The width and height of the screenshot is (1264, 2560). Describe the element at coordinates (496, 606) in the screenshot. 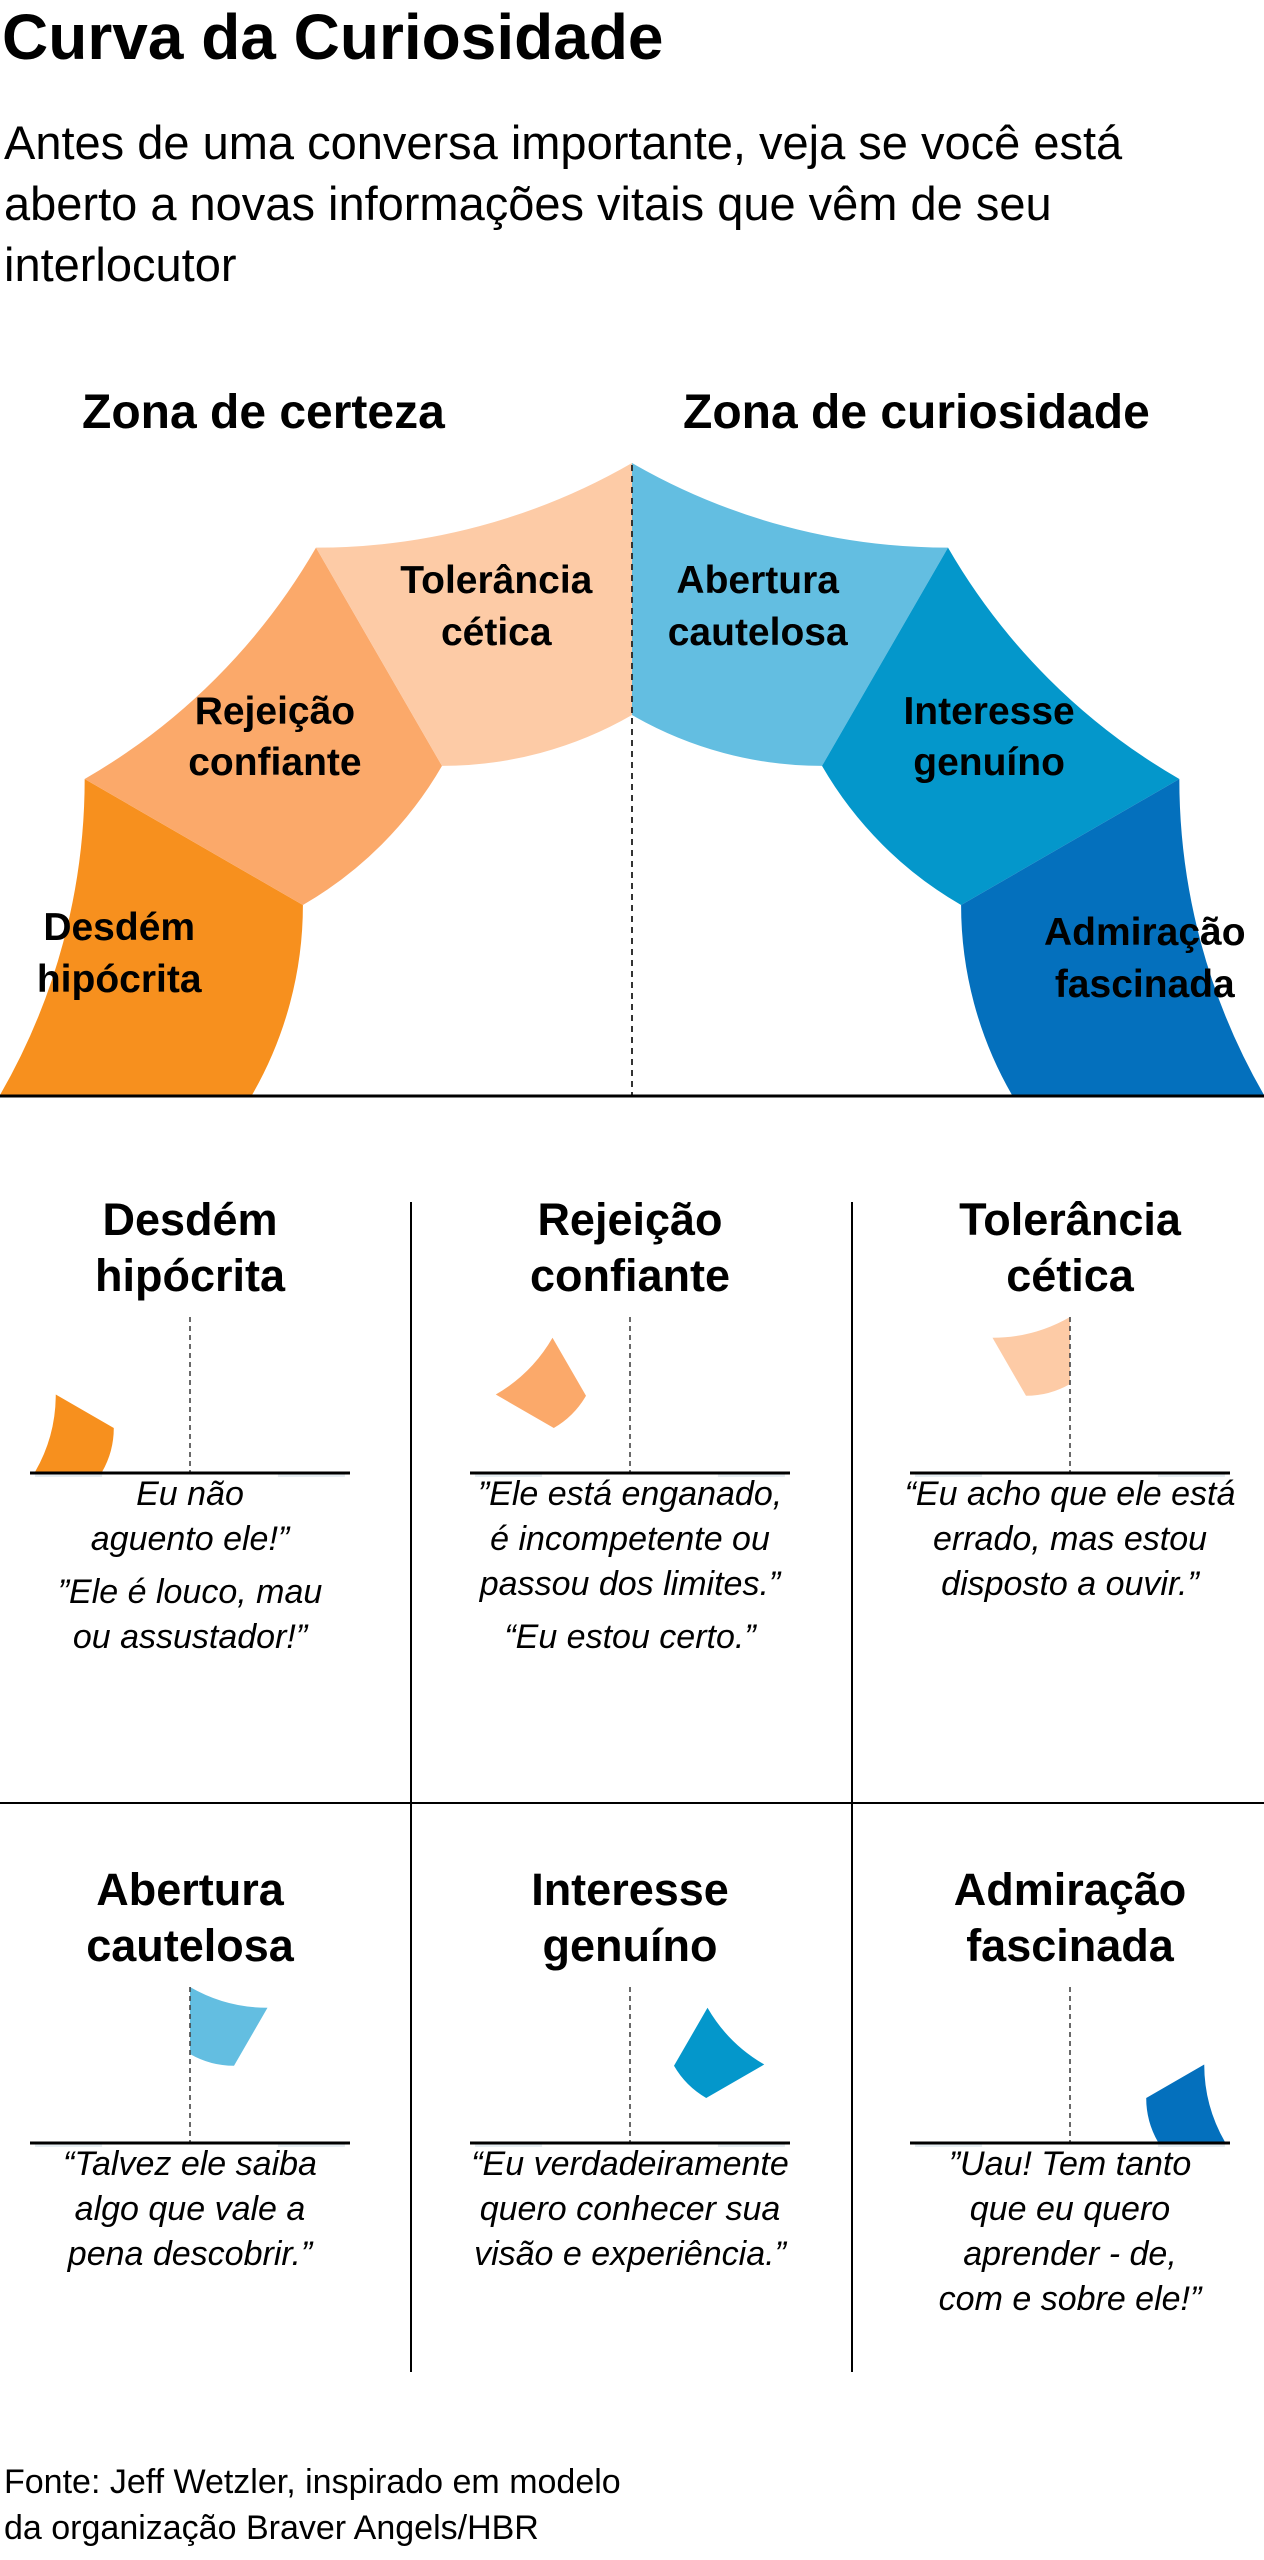

I see `curve-label-tolerancia: Tolerância cética` at that location.